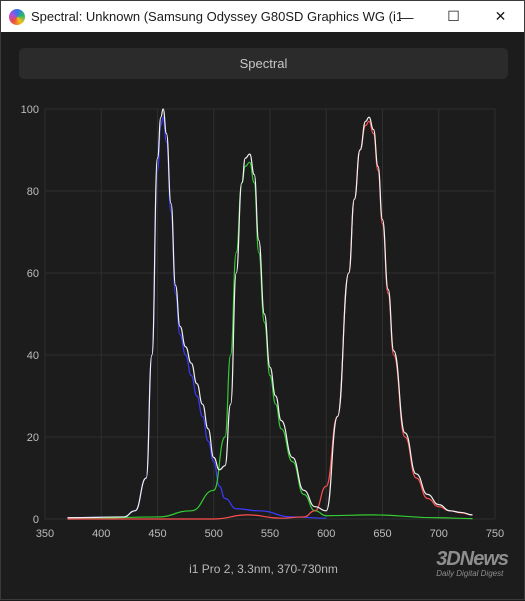 The width and height of the screenshot is (525, 601). I want to click on x-tick-label: 750, so click(495, 534).